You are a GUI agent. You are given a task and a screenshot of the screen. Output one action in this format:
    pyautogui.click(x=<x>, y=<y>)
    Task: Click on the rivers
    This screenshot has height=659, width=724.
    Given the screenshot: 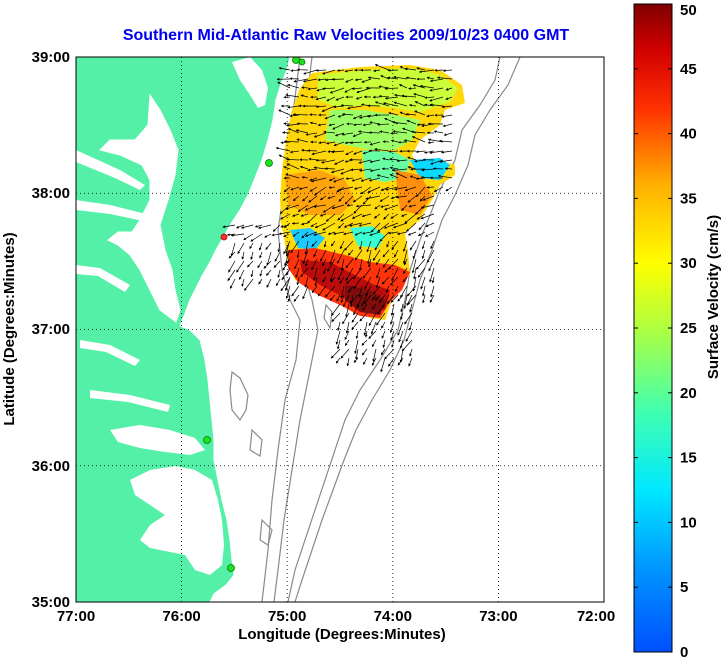 What is the action you would take?
    pyautogui.click(x=123, y=281)
    